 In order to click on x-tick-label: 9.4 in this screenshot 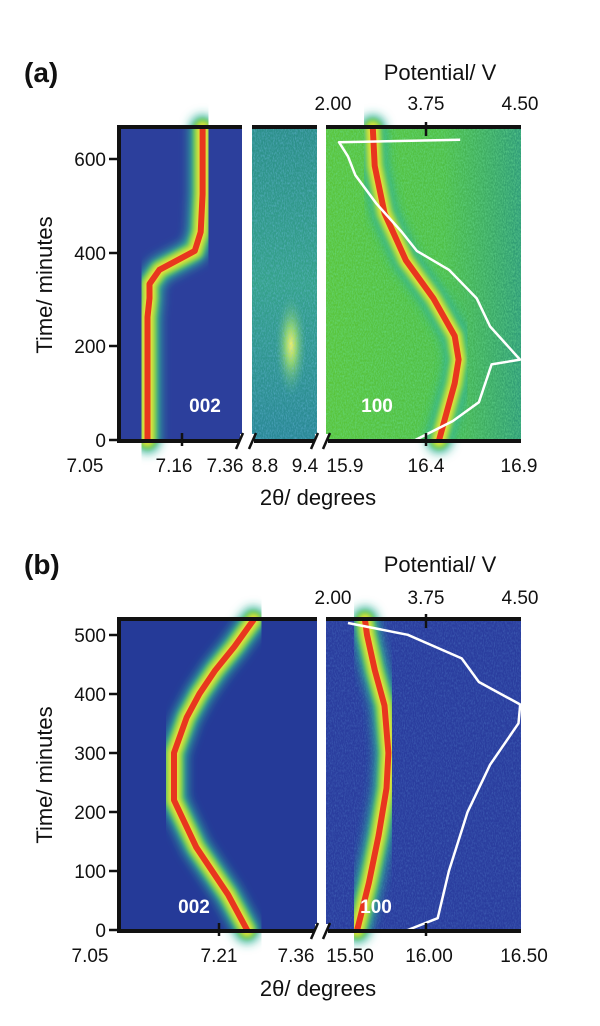, I will do `click(305, 466)`.